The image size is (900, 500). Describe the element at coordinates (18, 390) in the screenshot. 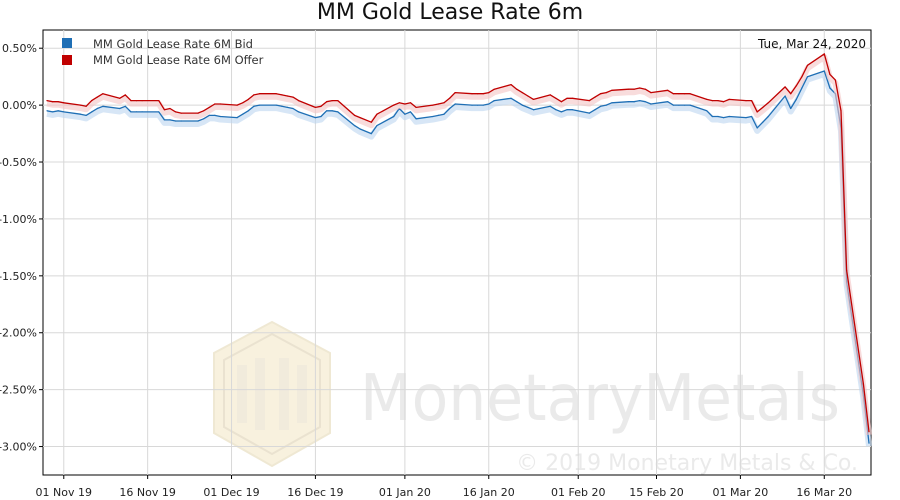

I see `y-tick-label: -2.50%` at that location.